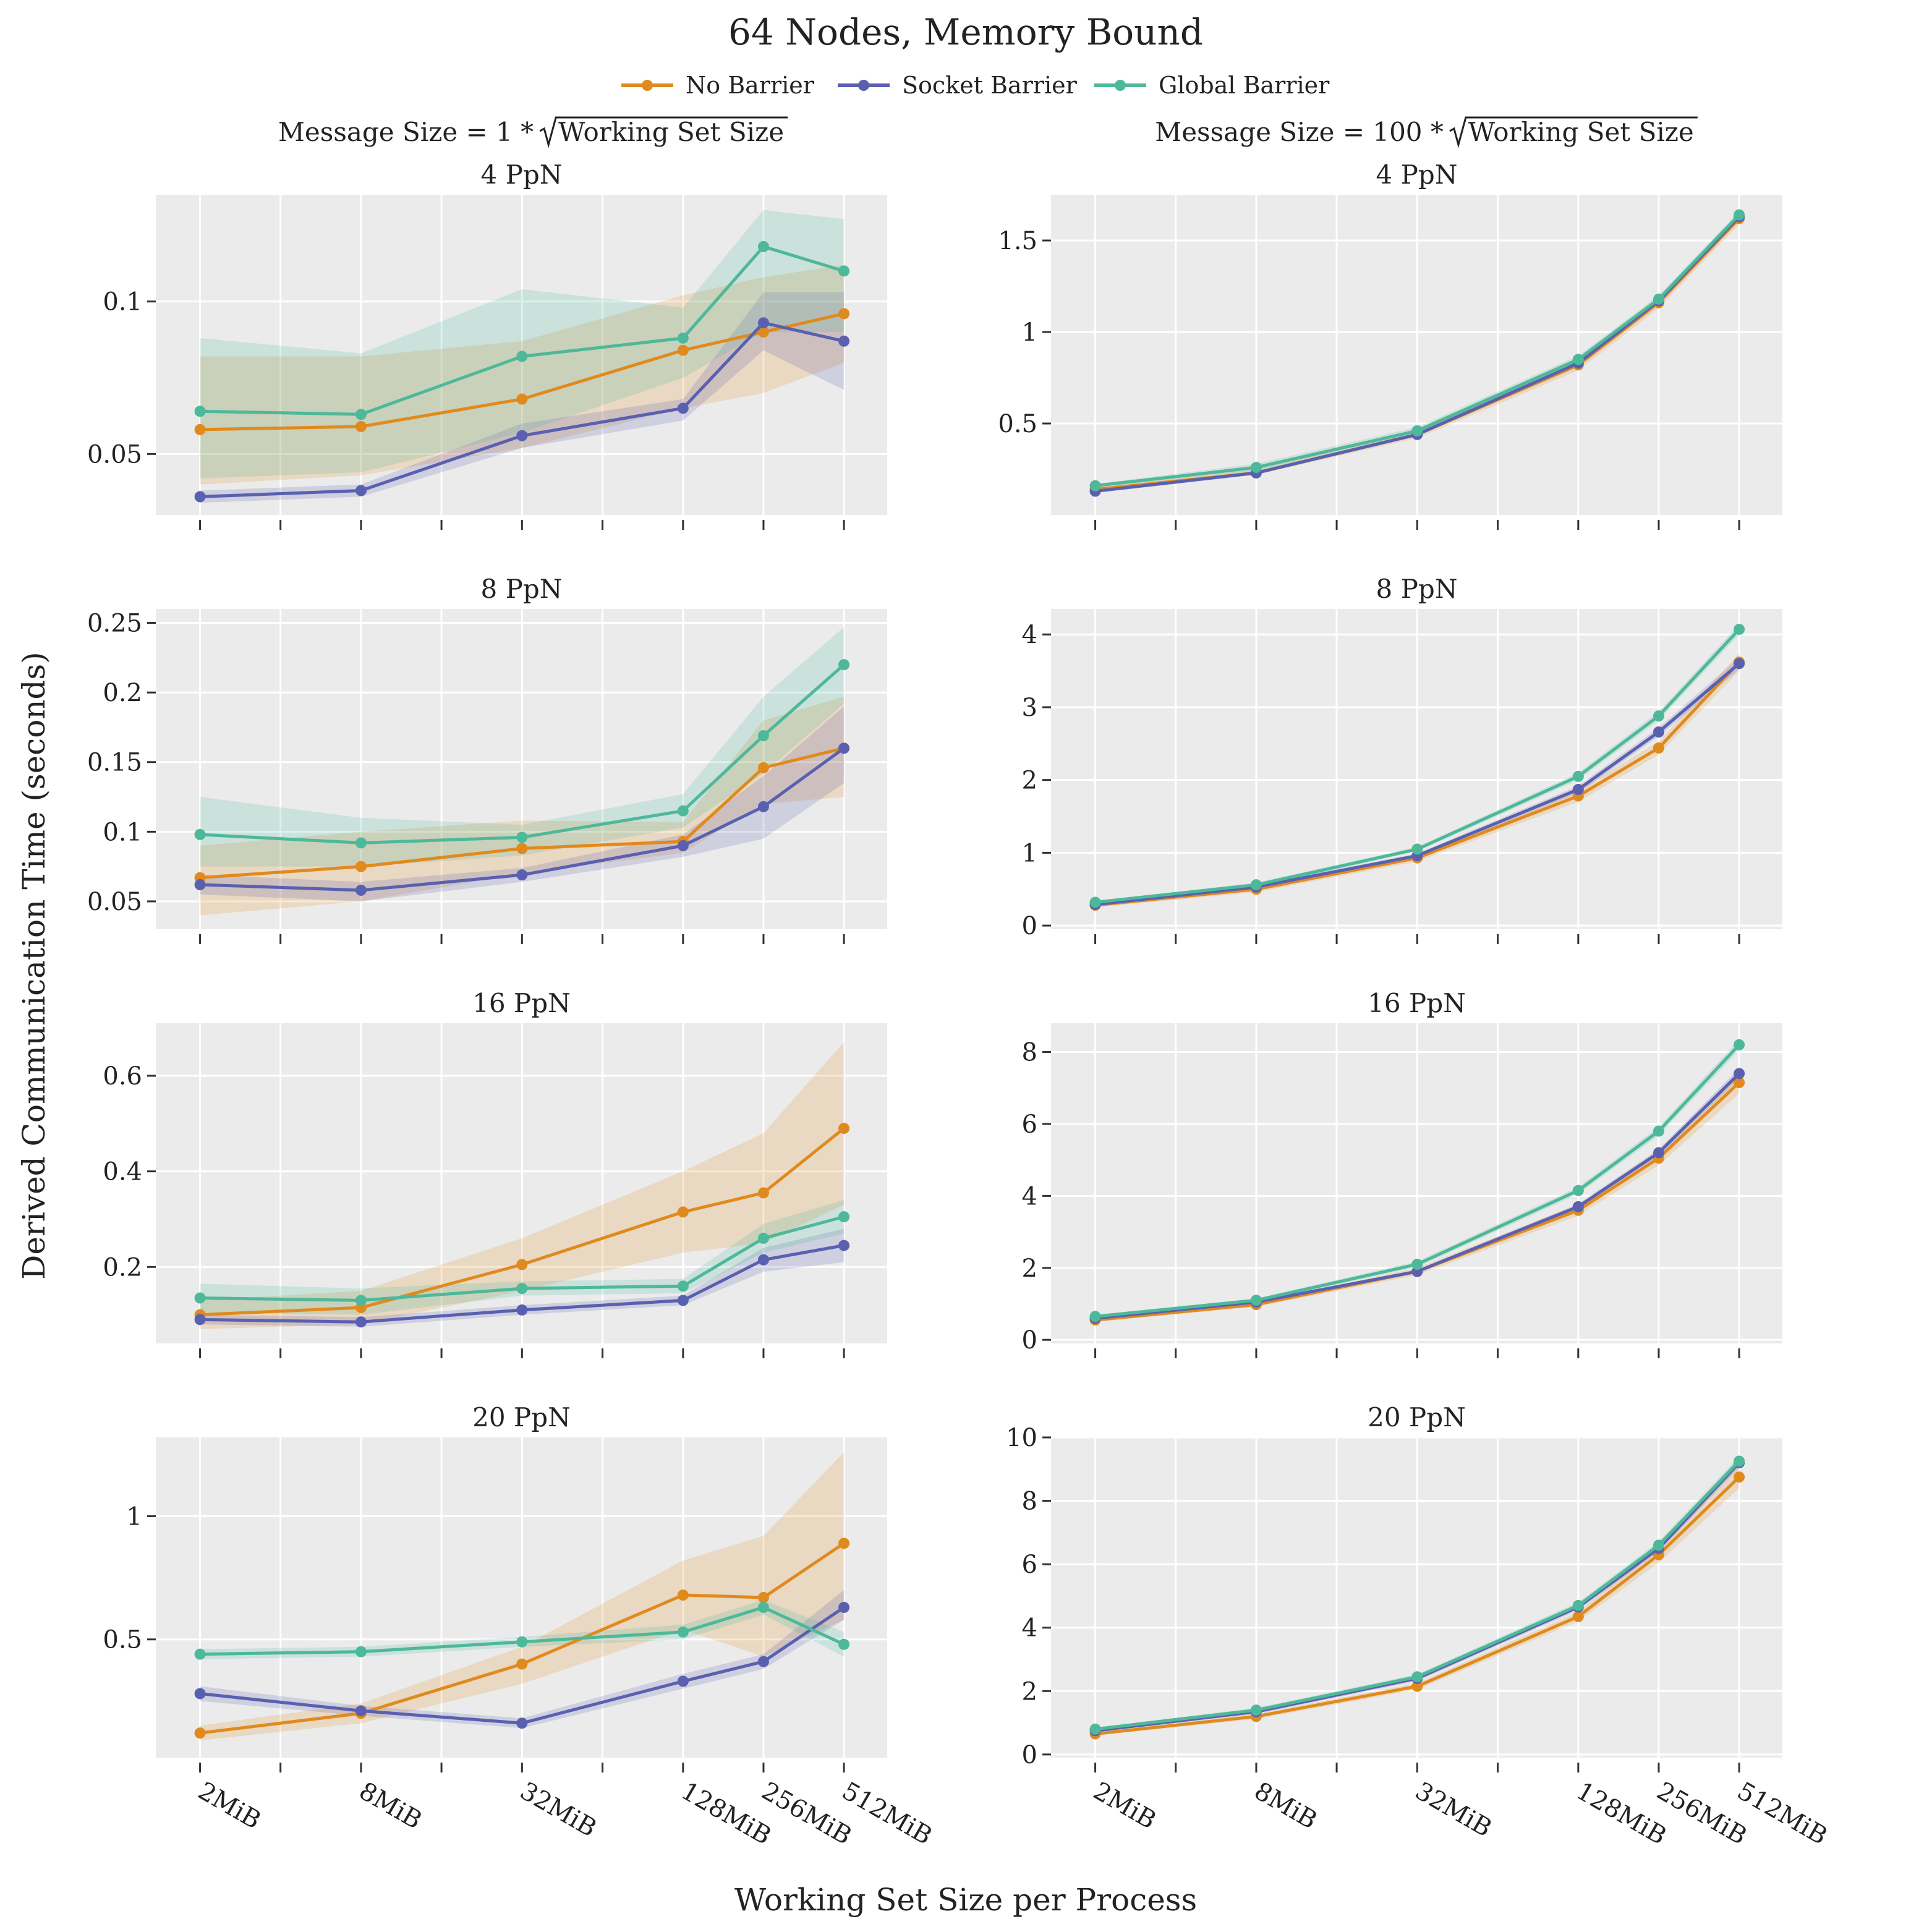 This screenshot has width=1932, height=1932. Describe the element at coordinates (718, 86) in the screenshot. I see `legend-item: No Barrier` at that location.